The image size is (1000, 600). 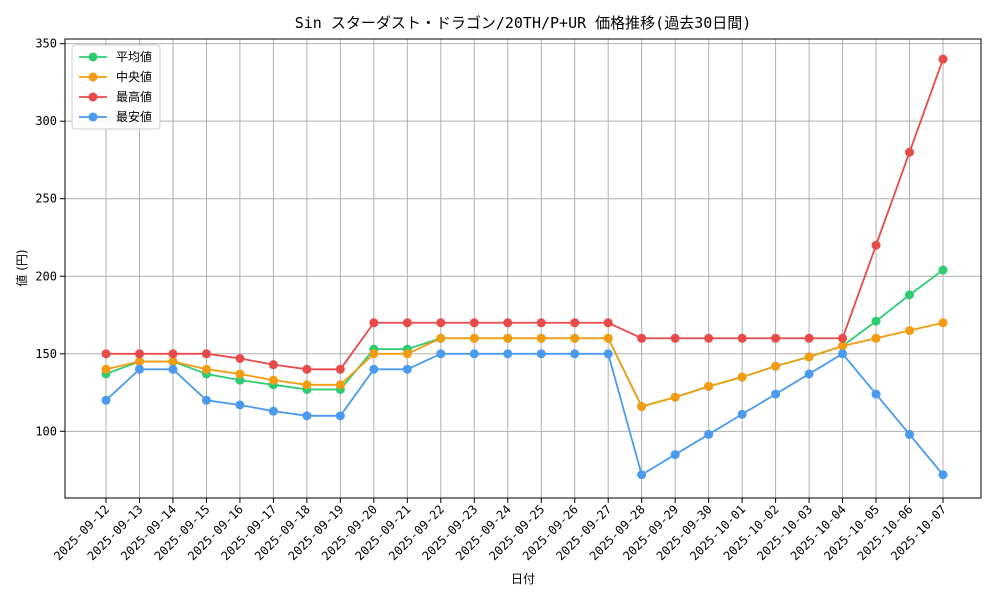 I want to click on y-tick-label: 350, so click(x=46, y=44).